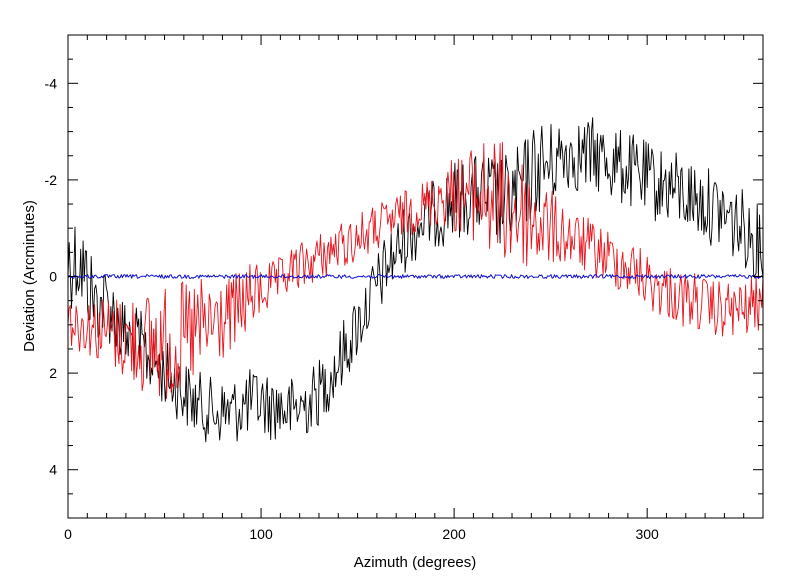 The width and height of the screenshot is (796, 587). I want to click on y-tick-label: -2, so click(51, 180).